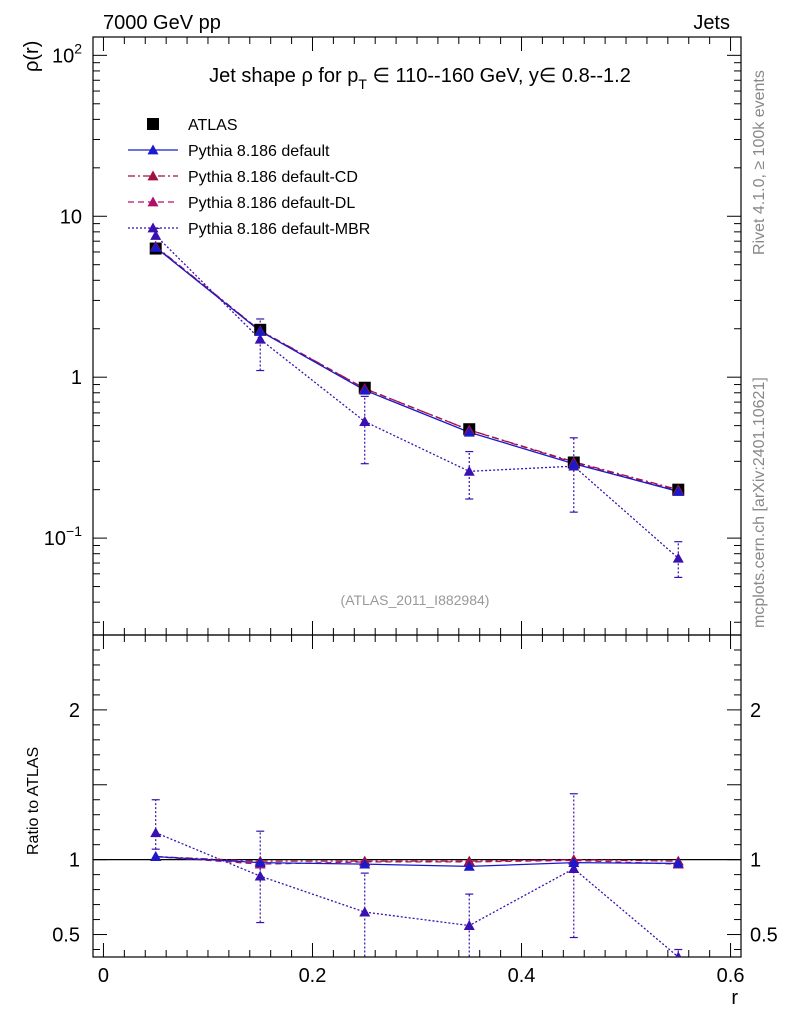  Describe the element at coordinates (734, 998) in the screenshot. I see `x-axis-label: r` at that location.